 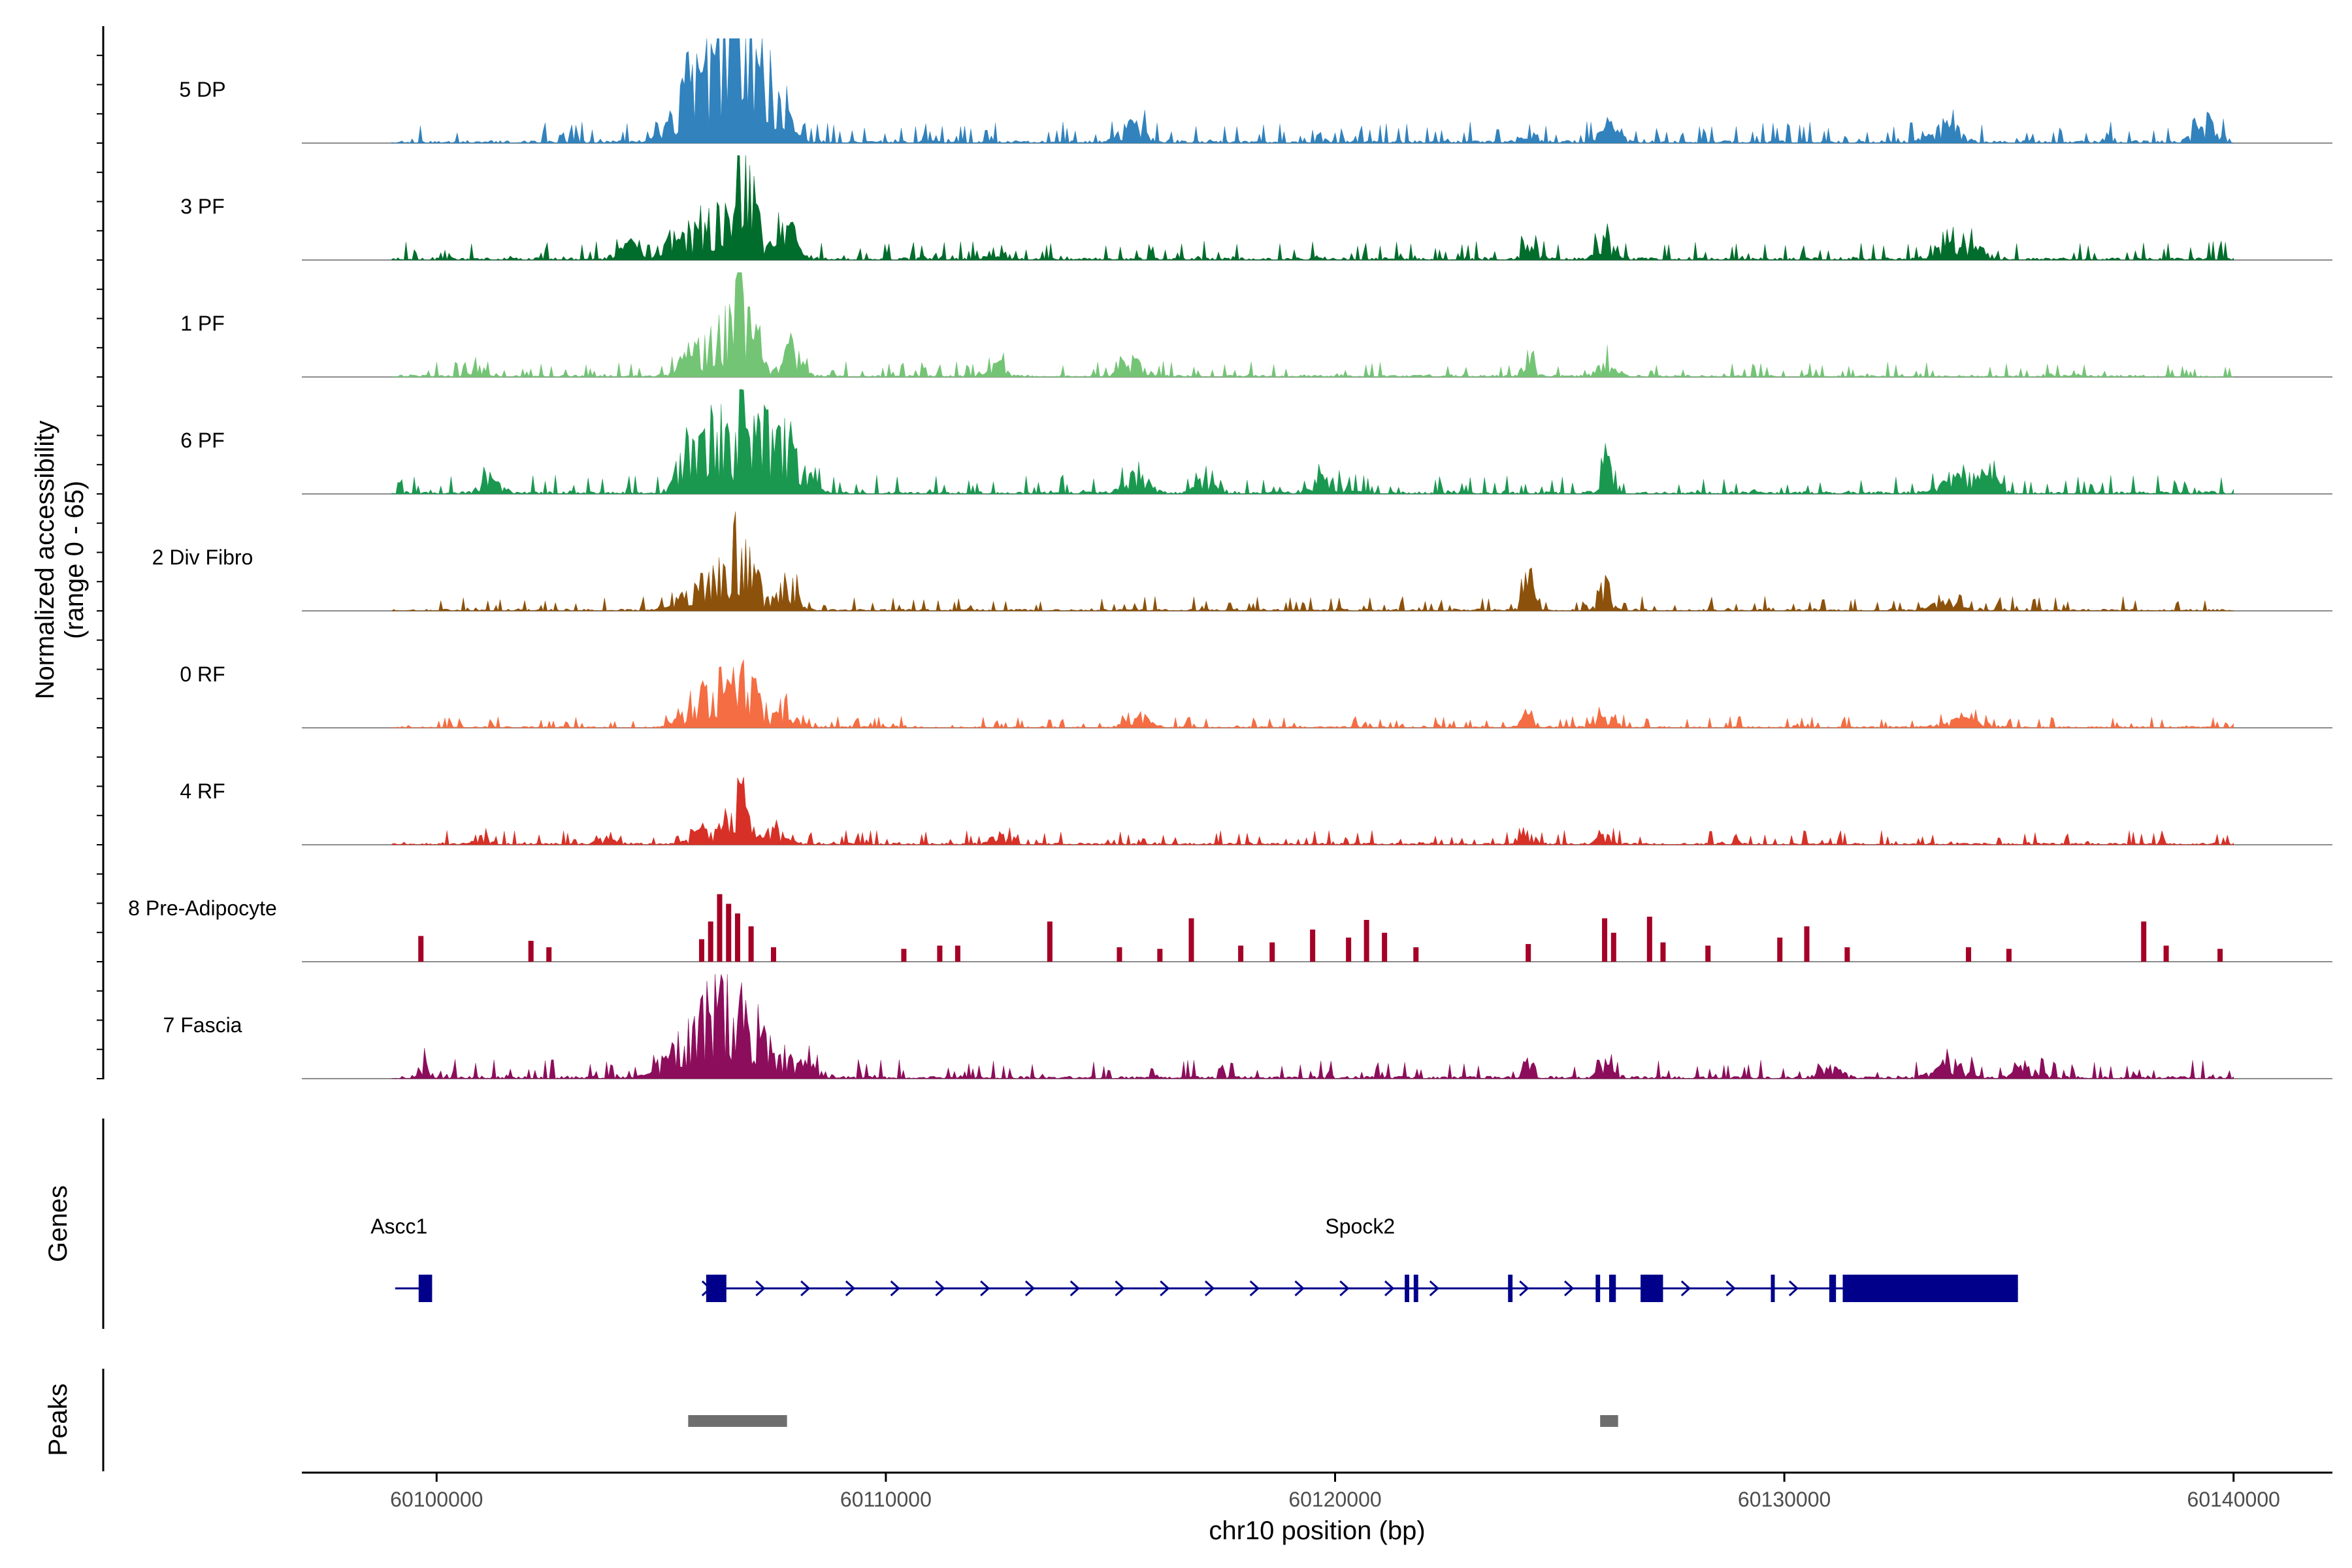 I want to click on track: 6 PF, so click(x=1256, y=442).